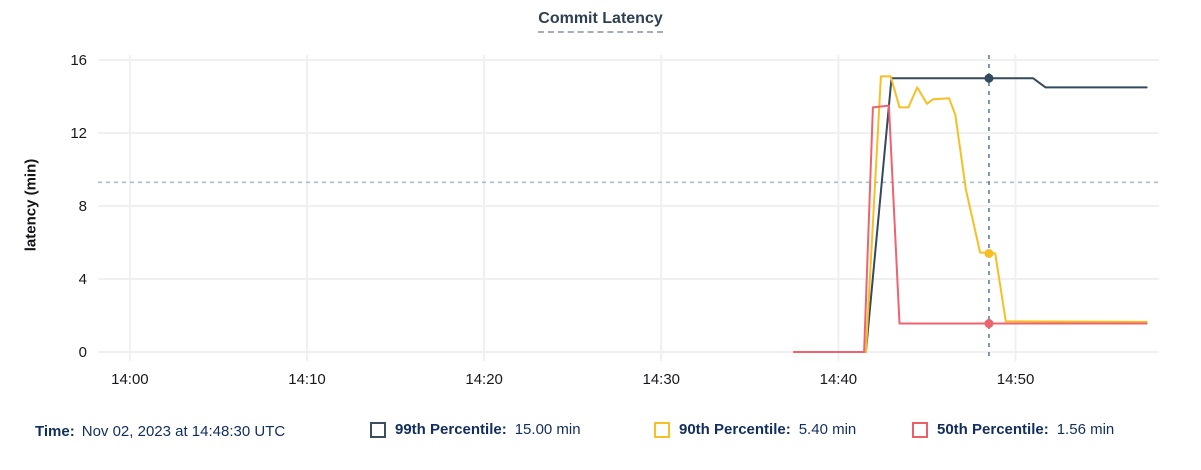 The width and height of the screenshot is (1201, 470). What do you see at coordinates (78, 133) in the screenshot?
I see `y-tick-label: 12` at bounding box center [78, 133].